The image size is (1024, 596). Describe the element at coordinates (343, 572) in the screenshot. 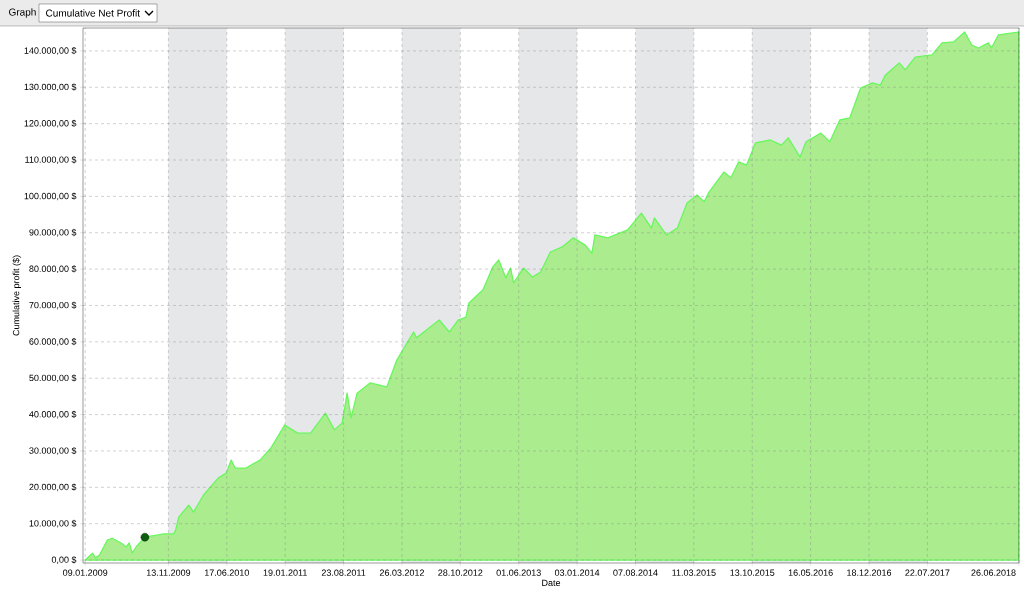

I see `x-tick-label: 23.08.2011` at that location.